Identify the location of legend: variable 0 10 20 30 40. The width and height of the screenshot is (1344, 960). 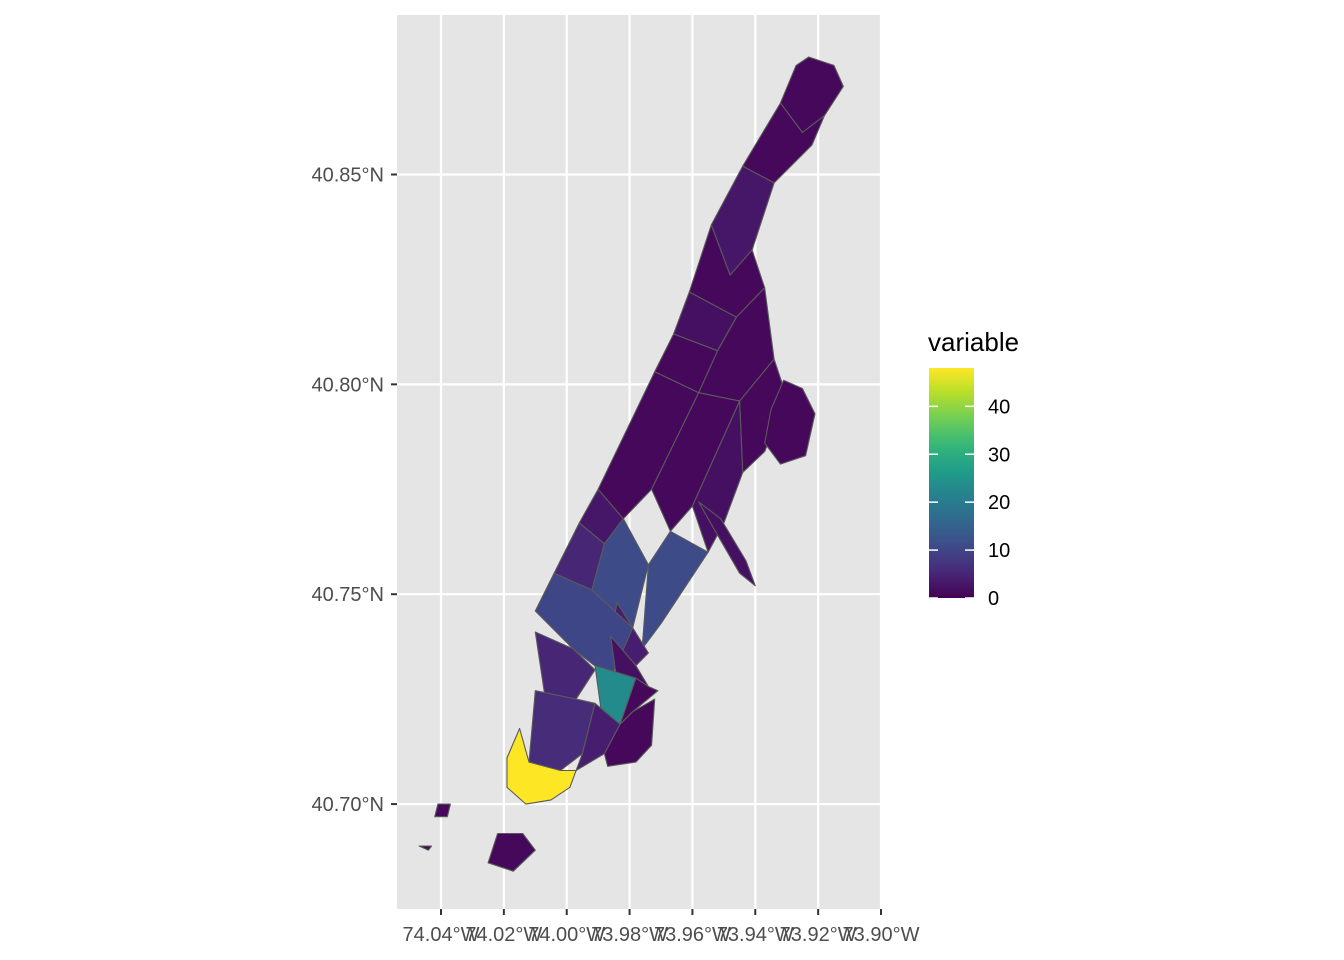
(973, 468).